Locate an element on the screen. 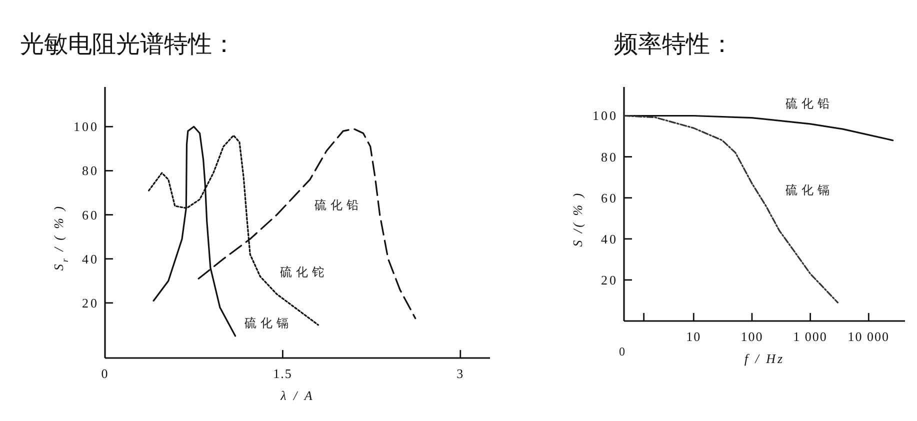  x-tick-label: 3 is located at coordinates (460, 373).